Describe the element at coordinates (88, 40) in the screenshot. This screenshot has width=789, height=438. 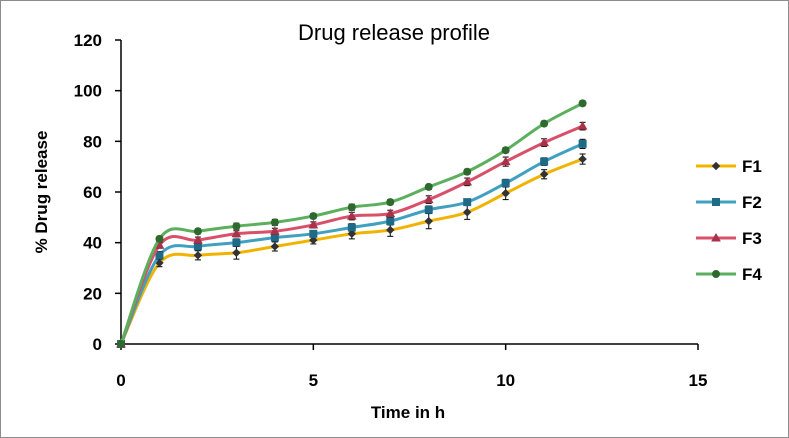
I see `y-tick-label: 120` at that location.